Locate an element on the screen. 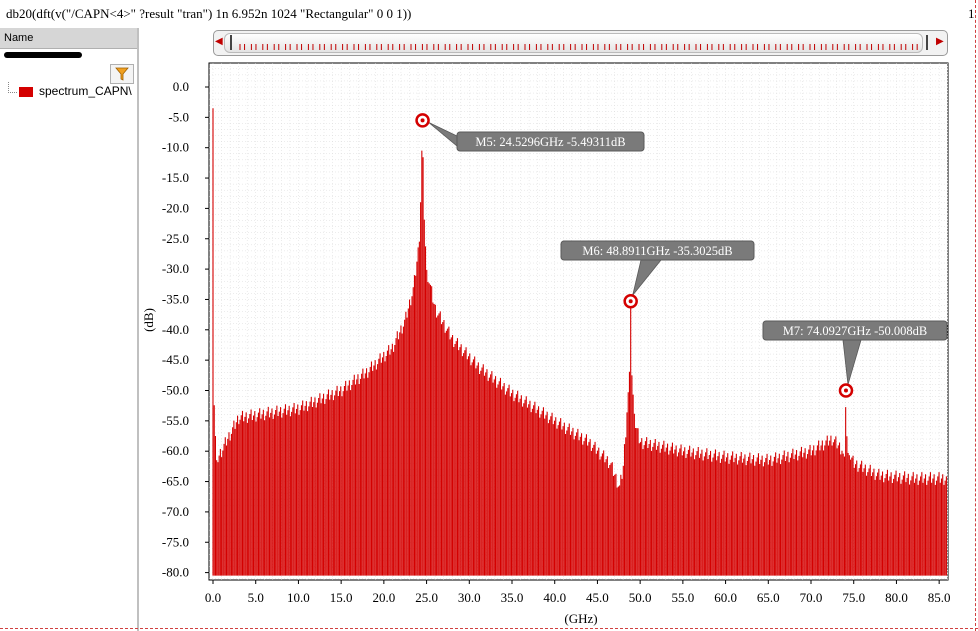 The height and width of the screenshot is (631, 978). legend-sidebar: Name spectrum_CAPN\ is located at coordinates (69, 329).